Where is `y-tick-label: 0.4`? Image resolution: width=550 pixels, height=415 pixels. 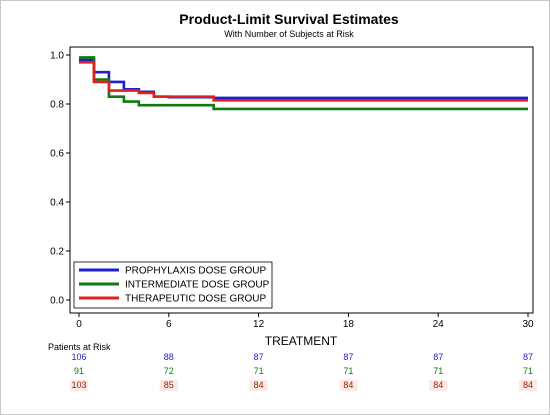 y-tick-label: 0.4 is located at coordinates (57, 203).